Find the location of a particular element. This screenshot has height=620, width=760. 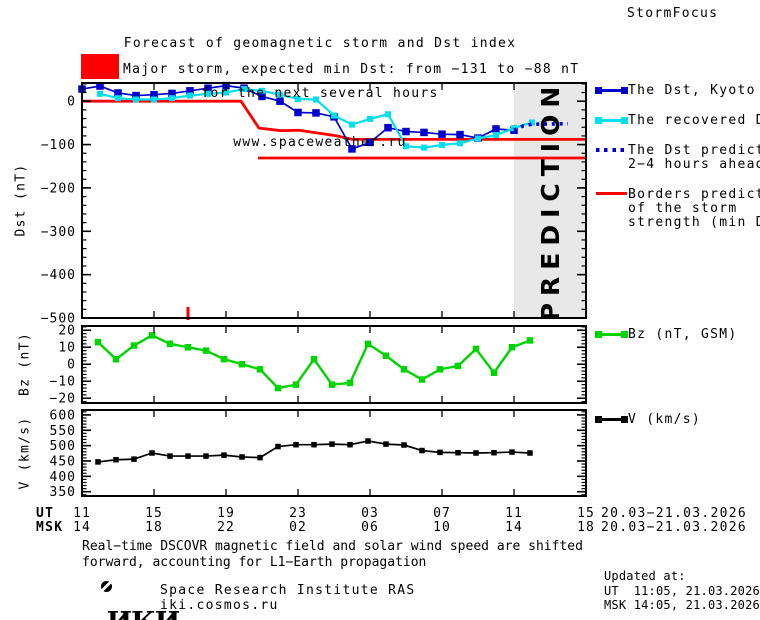

legend-bz-label: Bz (nT, GSM) is located at coordinates (683, 334).